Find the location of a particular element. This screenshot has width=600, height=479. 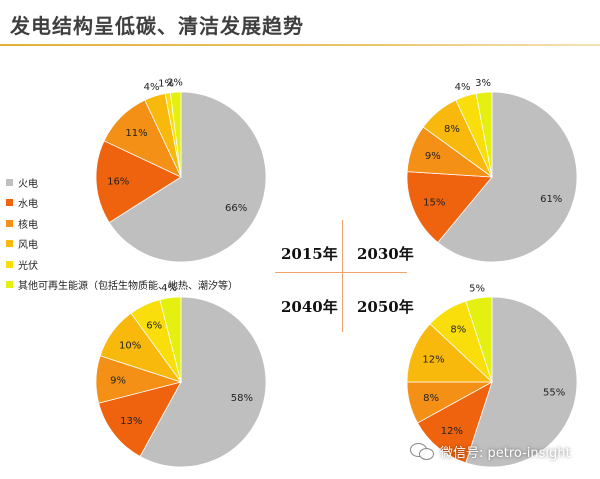

watermark: 微信号: petro-insight is located at coordinates (490, 451).